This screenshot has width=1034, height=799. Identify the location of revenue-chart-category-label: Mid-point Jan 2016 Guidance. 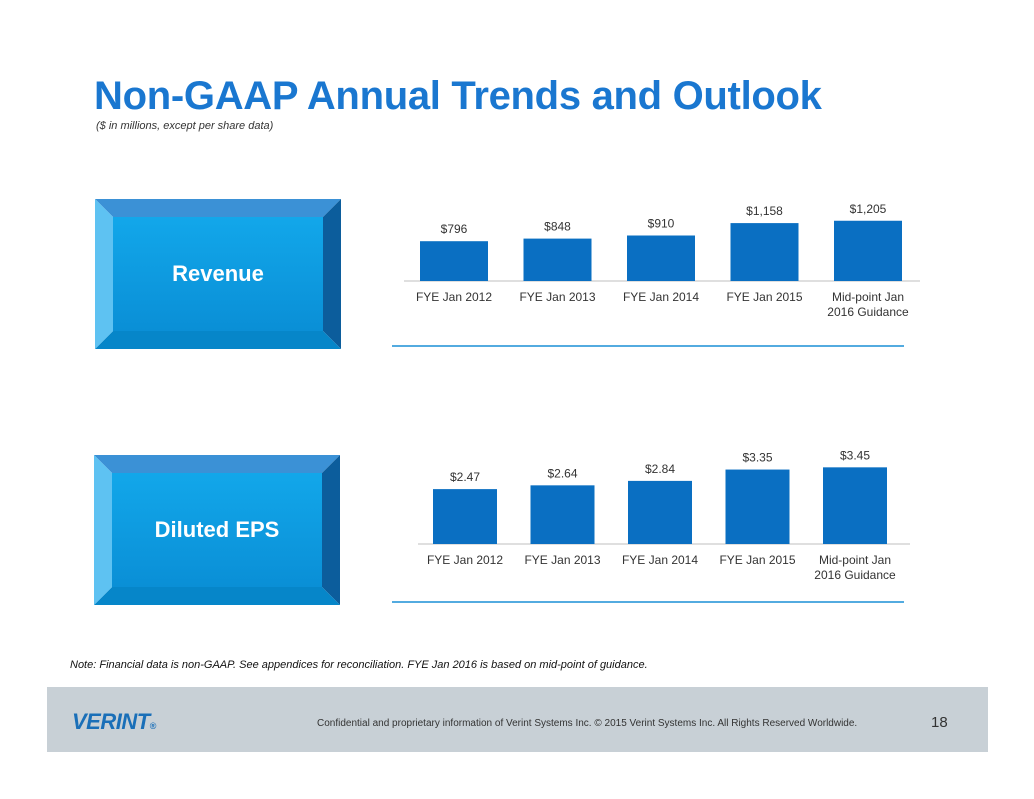
(868, 304).